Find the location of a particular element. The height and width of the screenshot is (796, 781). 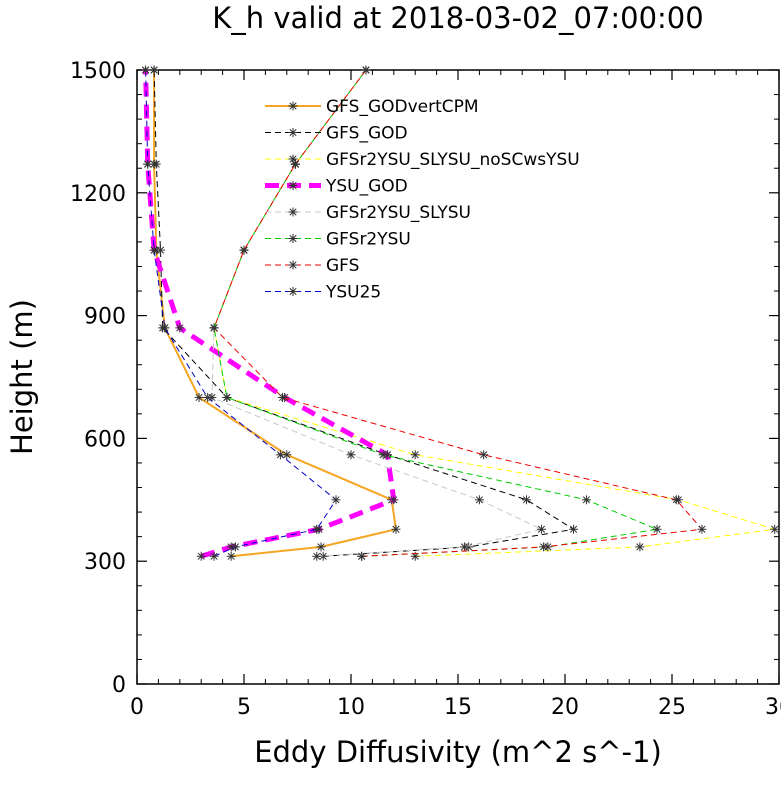

legend-label: GFS_GODvertCPM is located at coordinates (402, 107).